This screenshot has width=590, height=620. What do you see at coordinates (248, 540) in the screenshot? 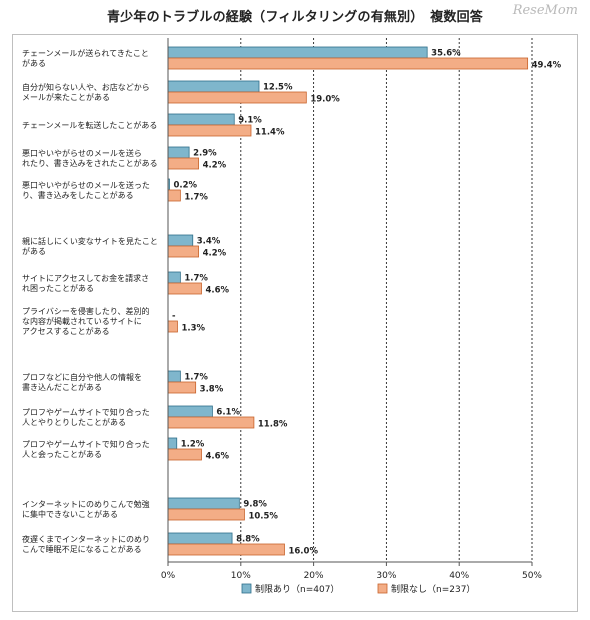
I see `value-label-restricted-12: 8.8%` at bounding box center [248, 540].